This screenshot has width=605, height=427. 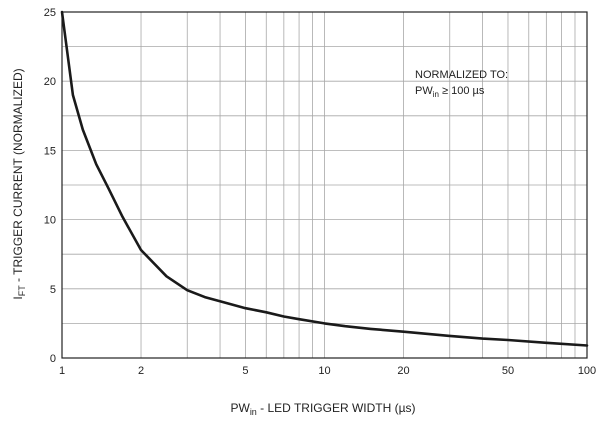 I want to click on annotation-line-1: NORMALIZED TO:, so click(x=461, y=75).